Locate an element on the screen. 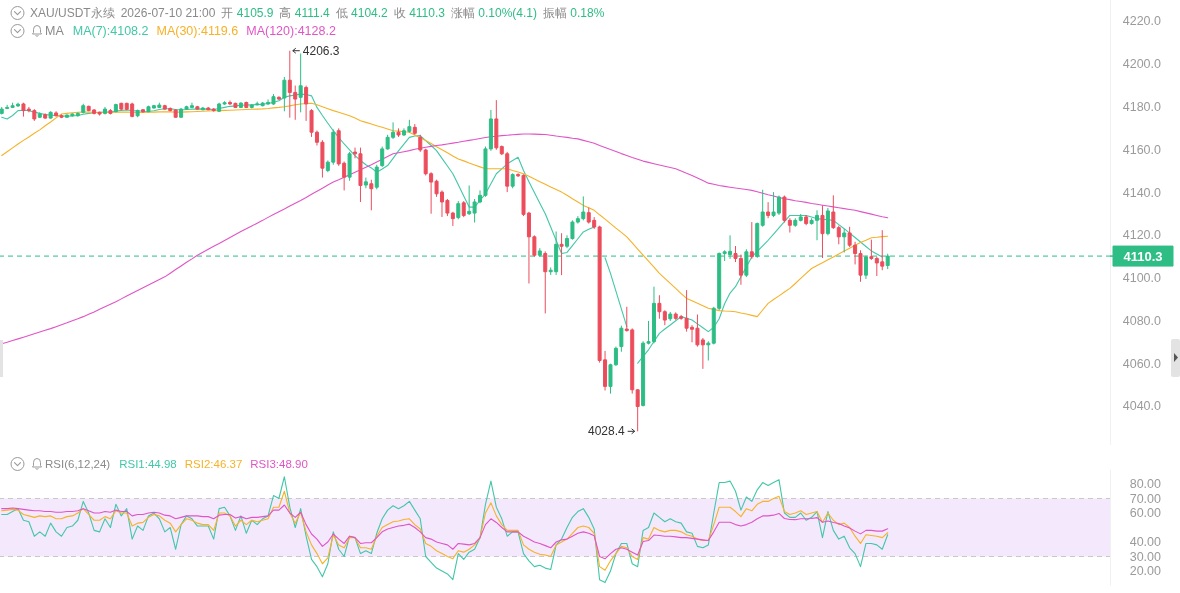 This screenshot has width=1180, height=593. annotation: 4028.4 is located at coordinates (606, 431).